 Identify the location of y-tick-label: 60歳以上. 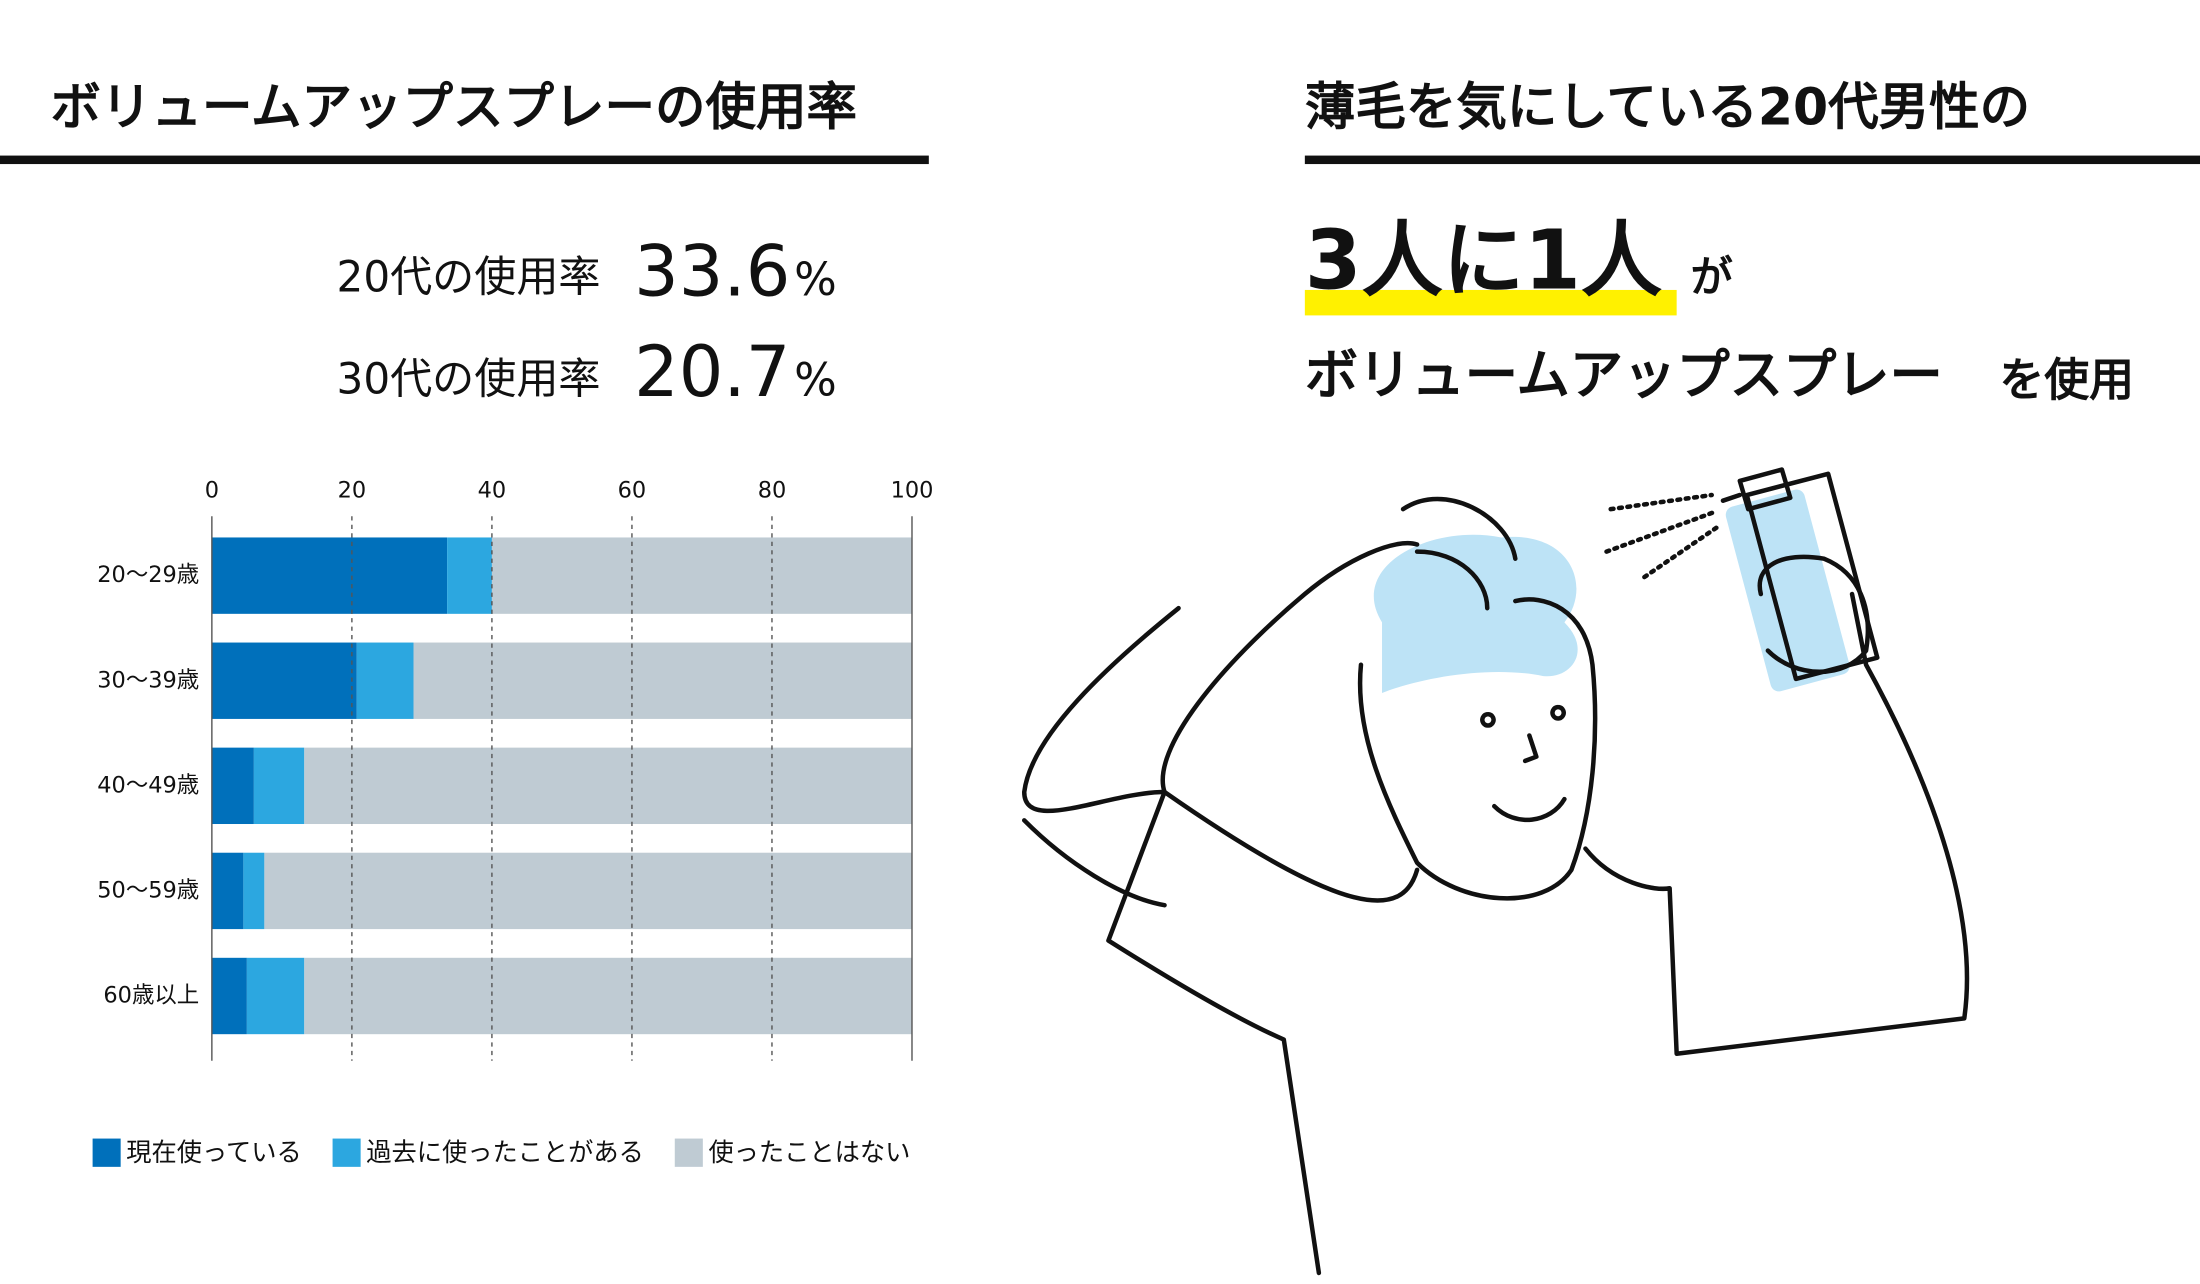
(151, 995).